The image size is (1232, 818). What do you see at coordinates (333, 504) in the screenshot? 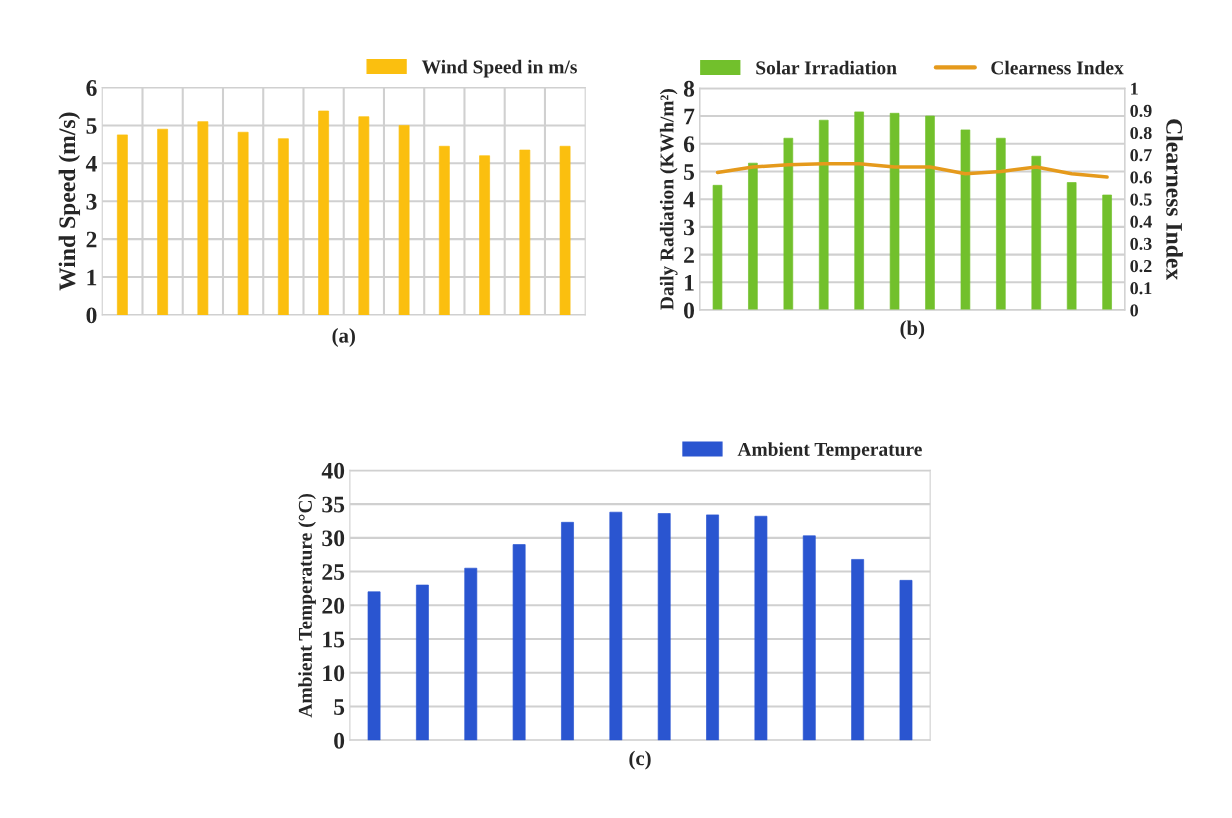
I see `y-tick-label: 35` at bounding box center [333, 504].